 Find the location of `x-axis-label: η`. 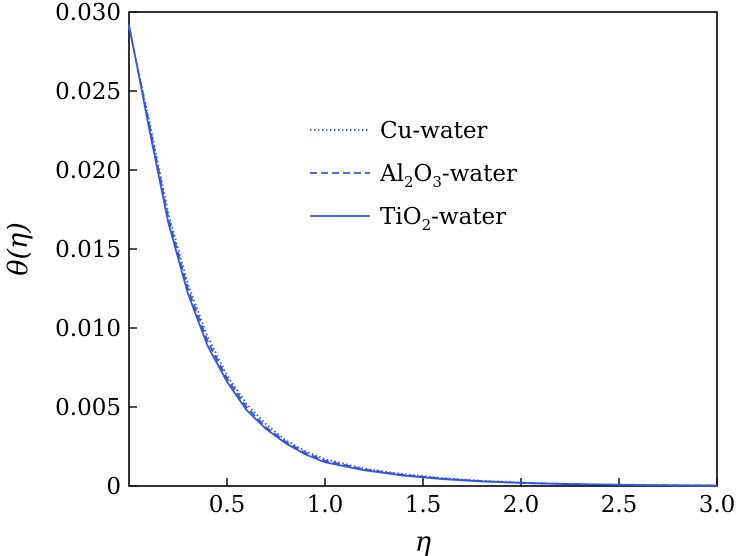

x-axis-label: η is located at coordinates (423, 541).